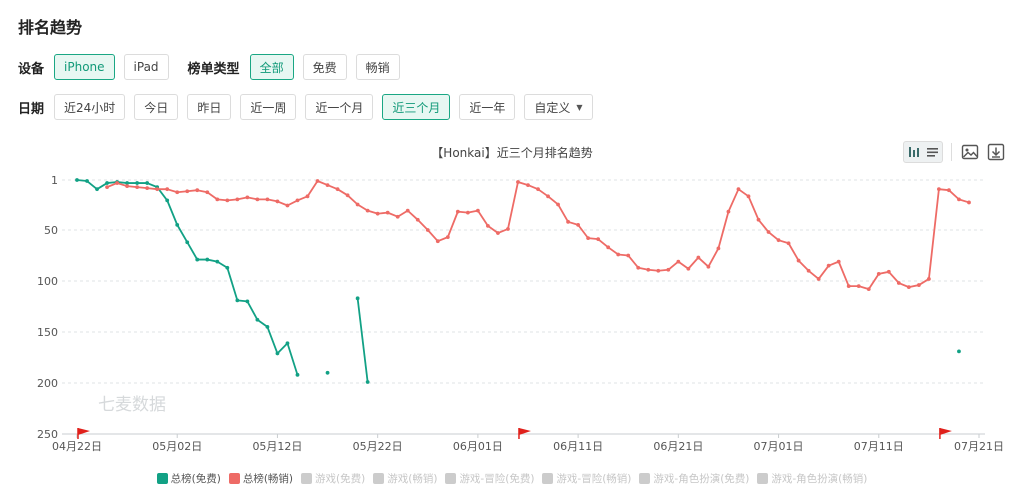  I want to click on list-type-button-all: 全部, so click(271, 67).